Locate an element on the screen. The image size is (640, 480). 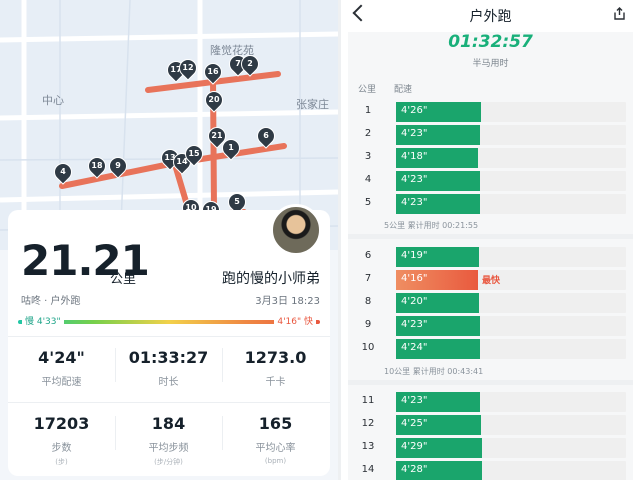
top-bar: 户外跑 is located at coordinates (490, 15).